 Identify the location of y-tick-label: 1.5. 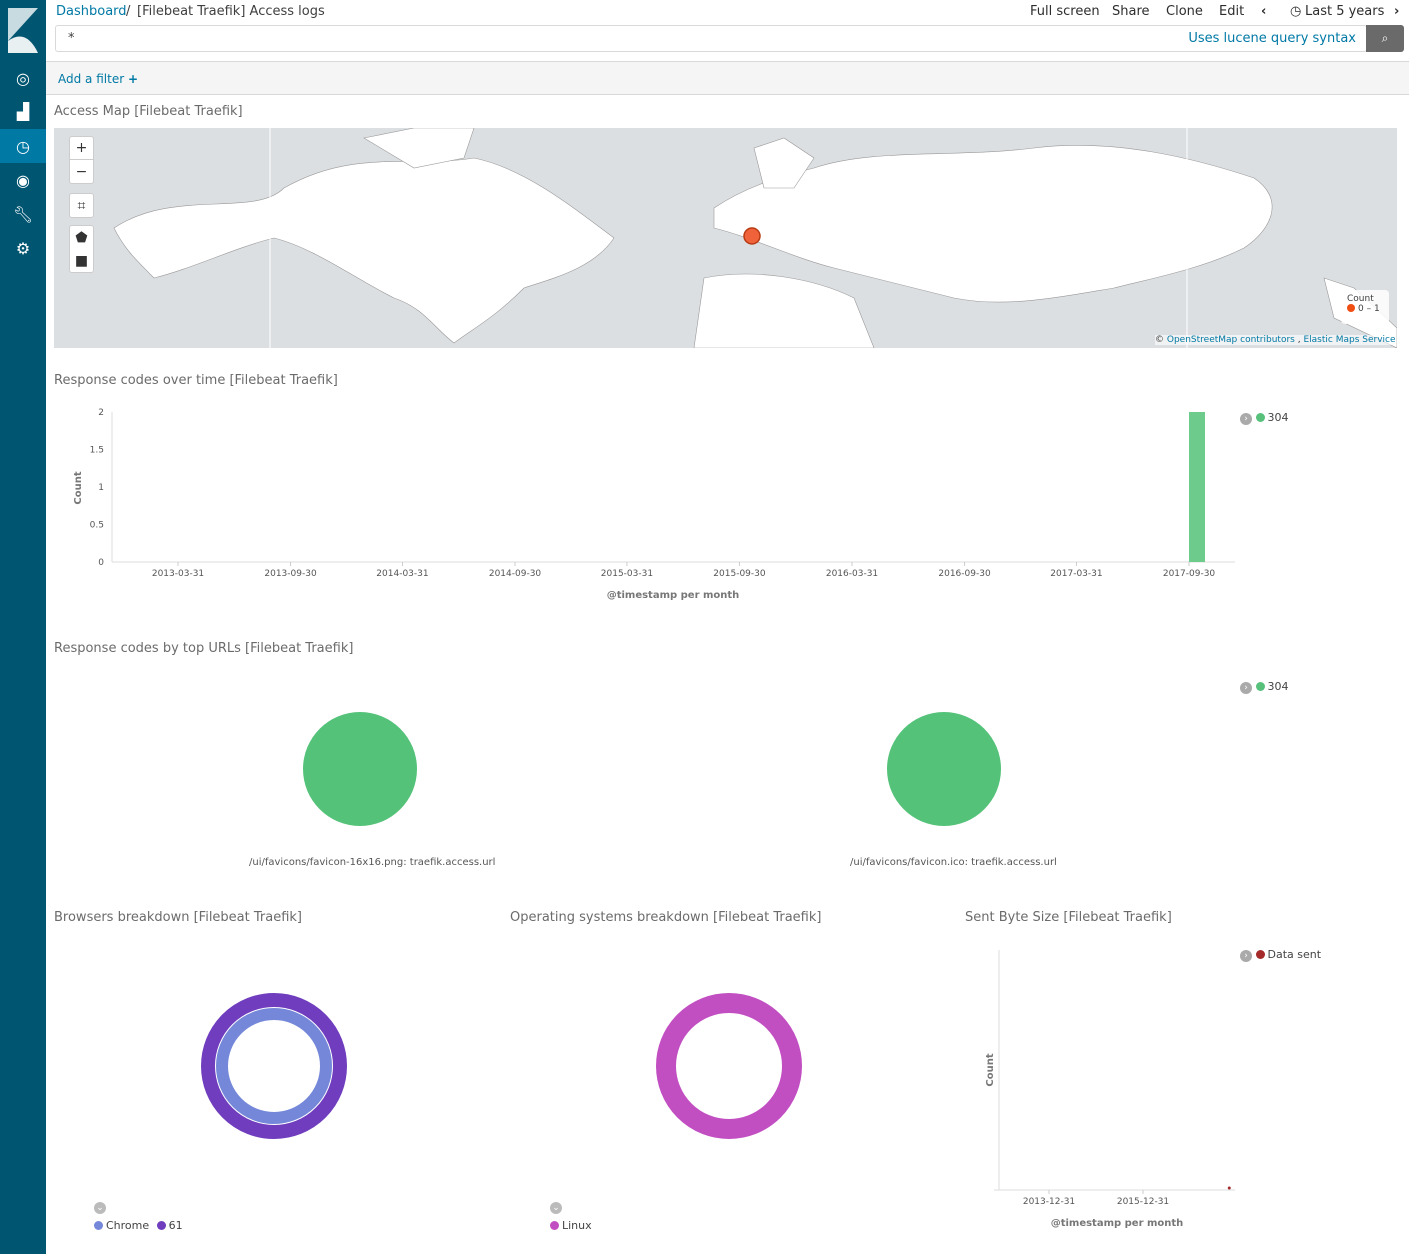
(97, 451).